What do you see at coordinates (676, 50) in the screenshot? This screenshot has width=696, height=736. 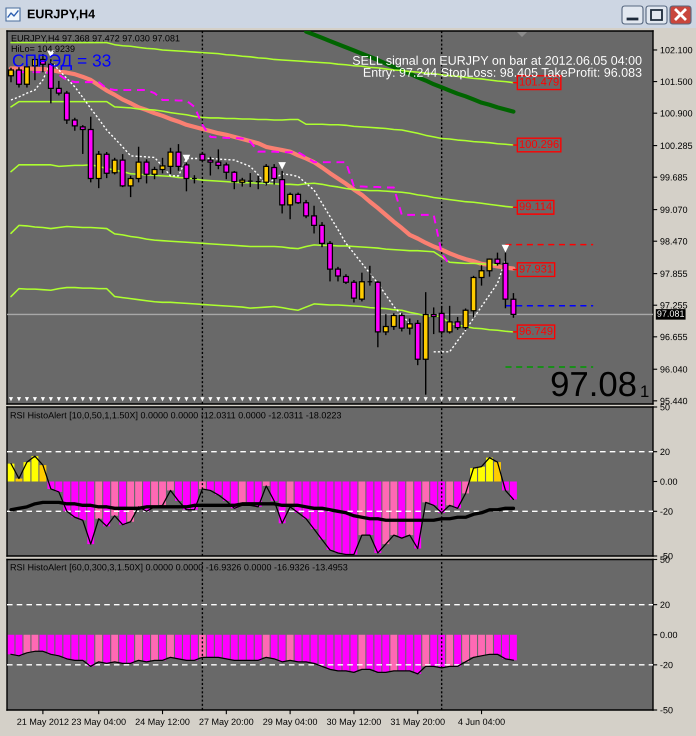 I see `y-tick-label: 102.100` at bounding box center [676, 50].